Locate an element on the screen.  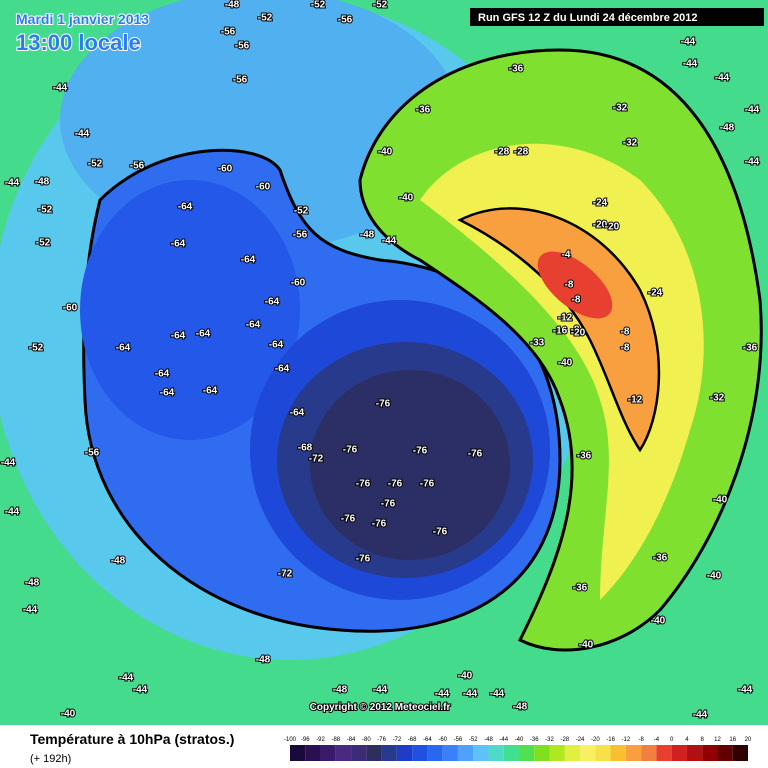
contour-label: -16 is located at coordinates (560, 331).